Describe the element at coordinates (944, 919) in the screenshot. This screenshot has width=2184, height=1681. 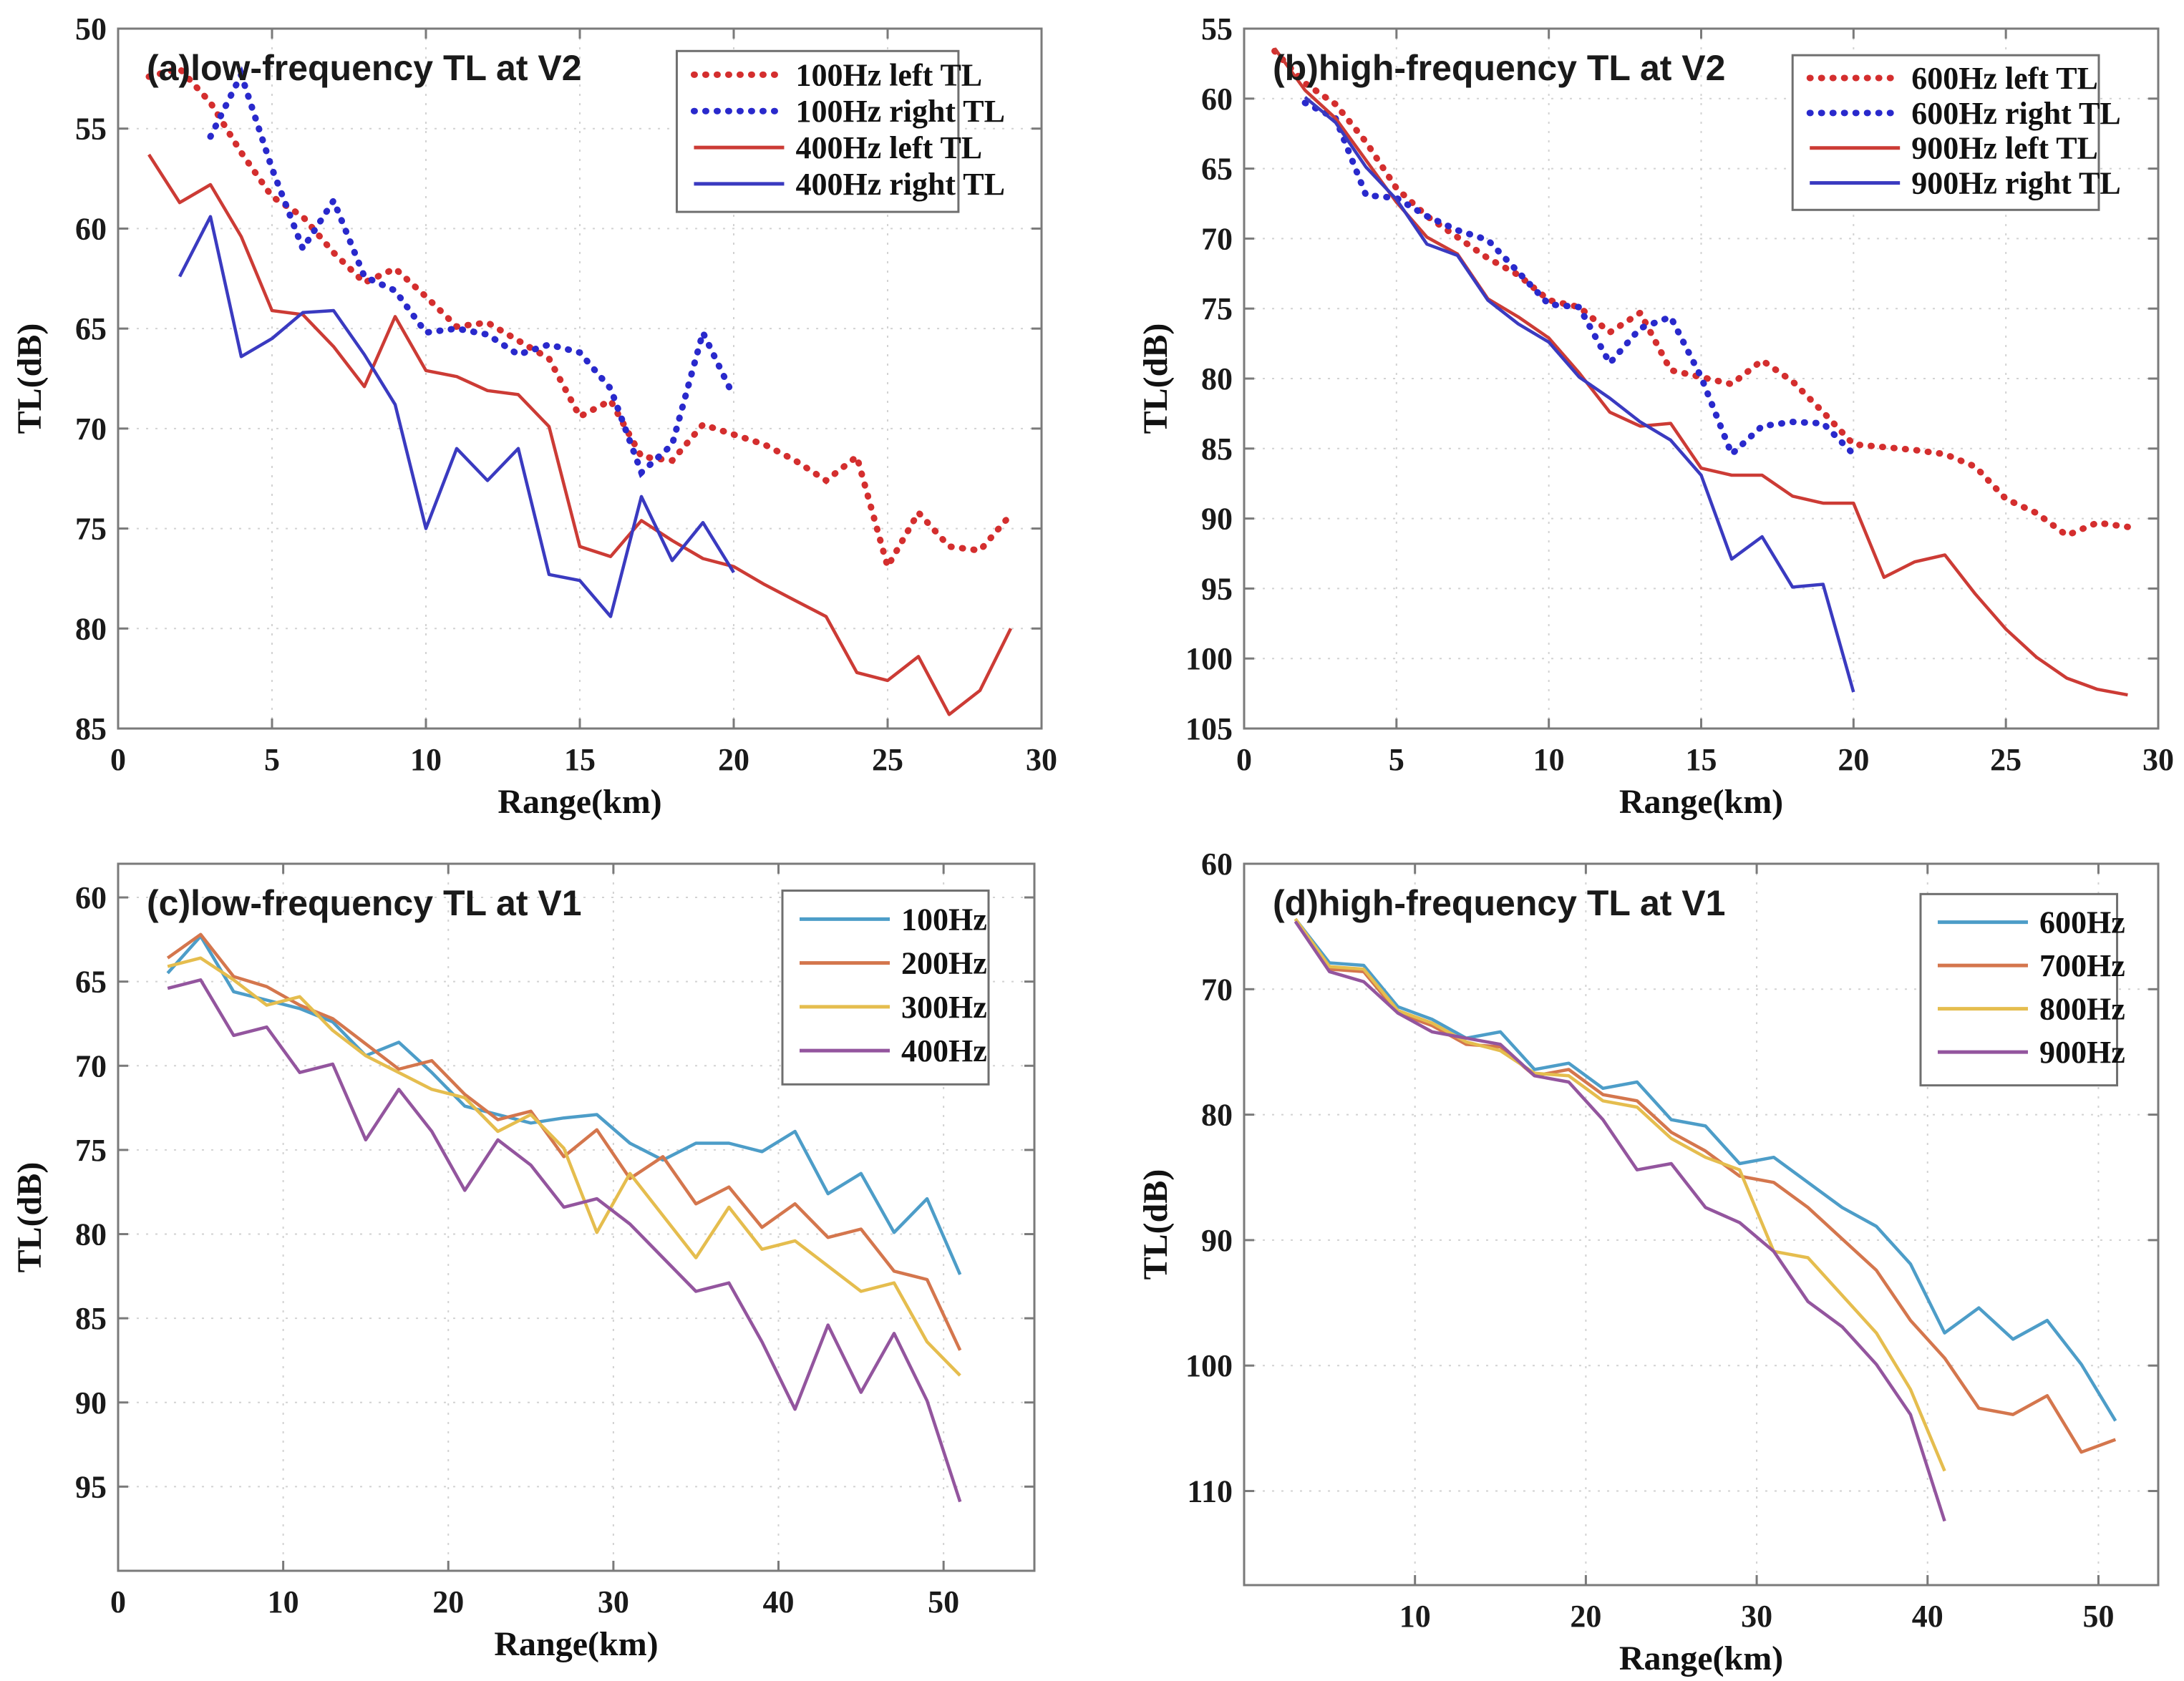
I see `legend-label-100hz: 100Hz` at that location.